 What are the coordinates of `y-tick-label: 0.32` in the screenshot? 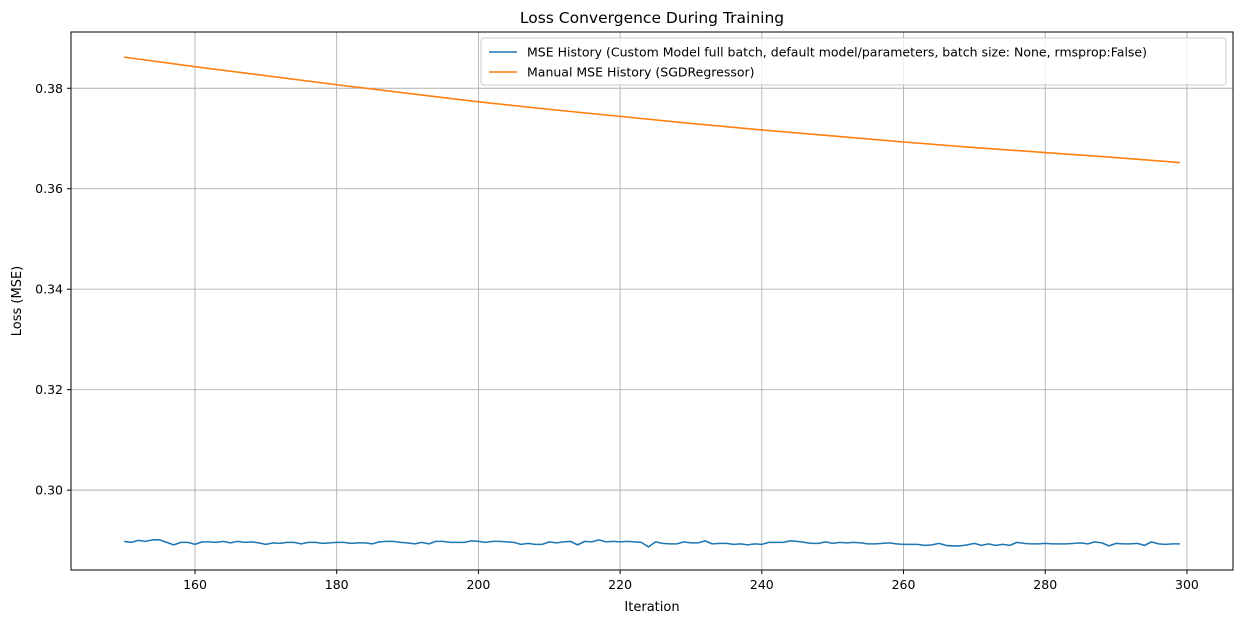 It's located at (49, 389).